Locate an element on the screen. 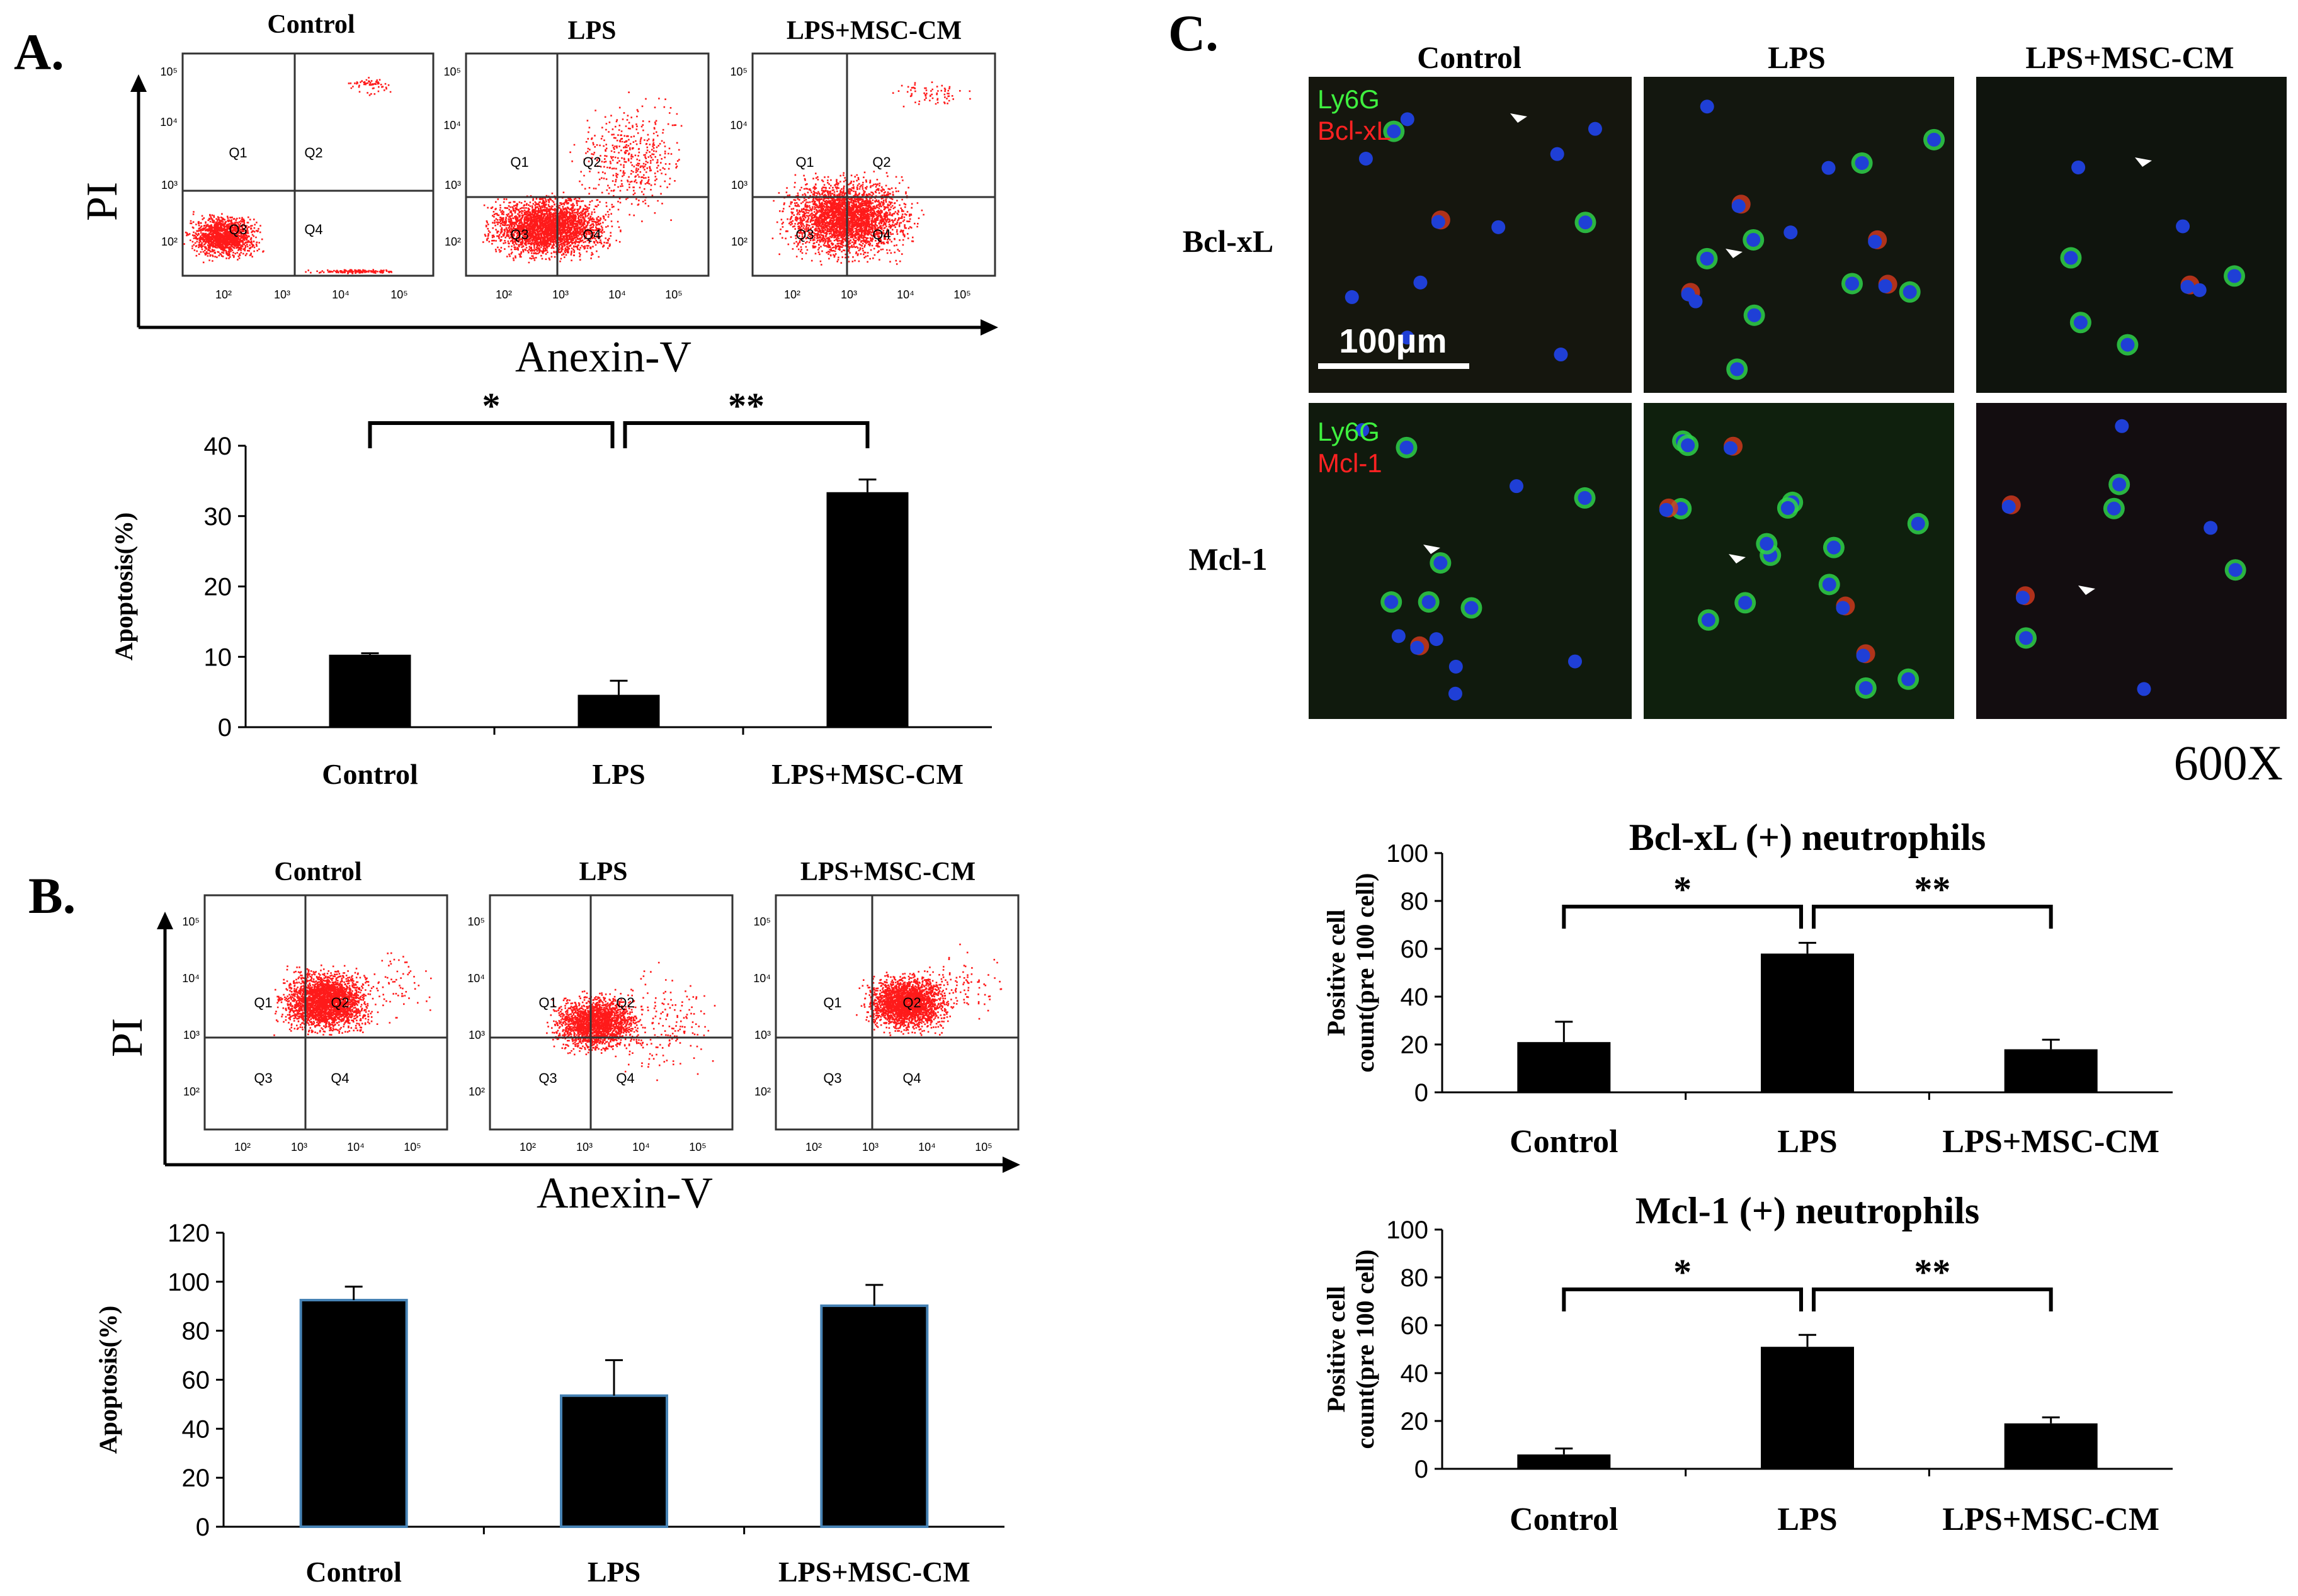  chart-title: Mcl-1 (+) neutrophils is located at coordinates (1807, 1211).